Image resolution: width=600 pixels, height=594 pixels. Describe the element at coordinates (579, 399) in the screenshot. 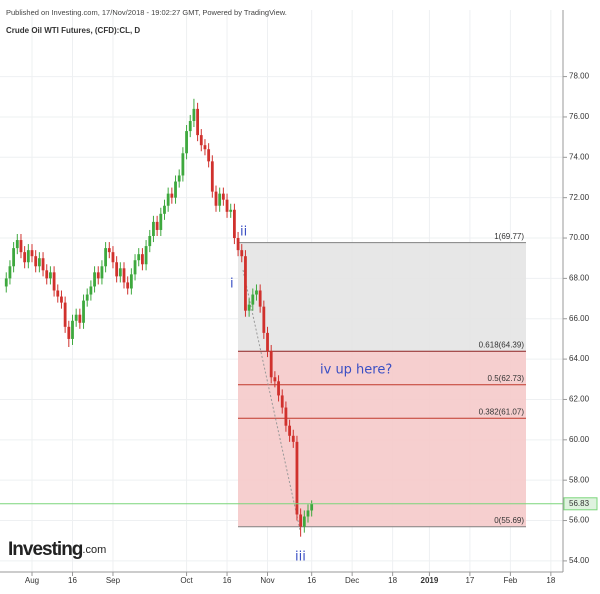

I see `y-tick-label: 62.00` at that location.